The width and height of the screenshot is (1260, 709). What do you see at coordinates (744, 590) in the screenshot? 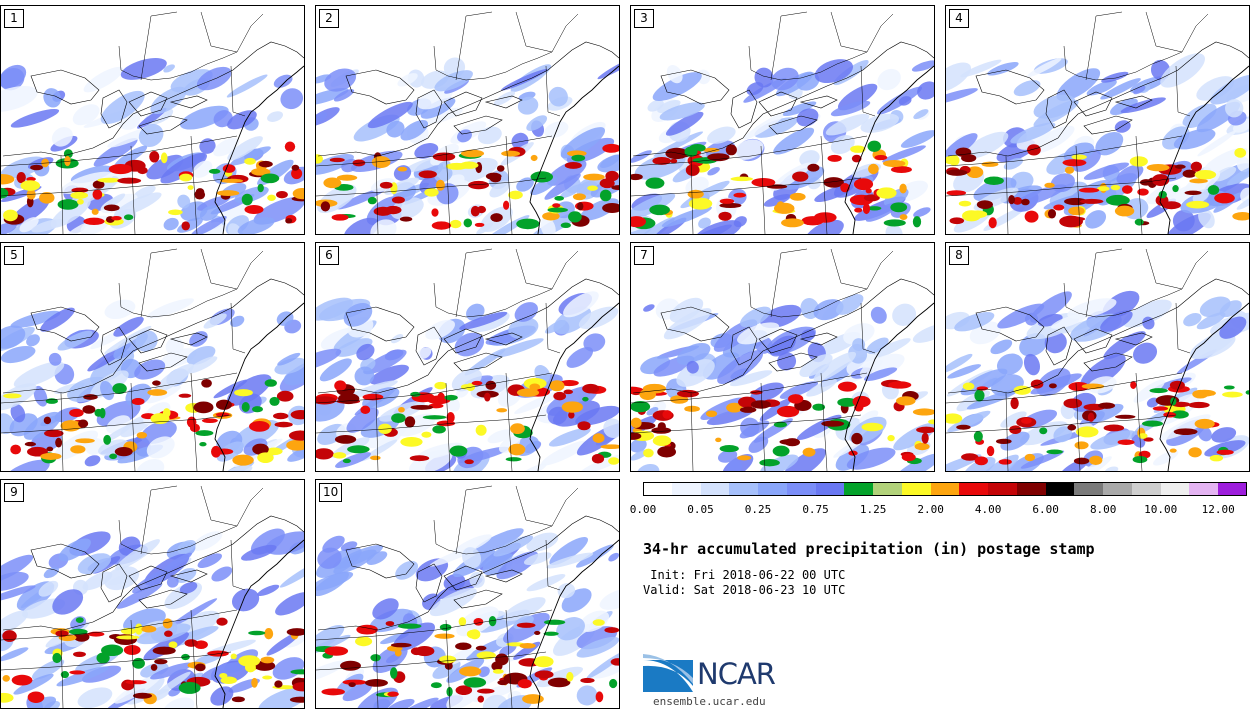
I see `valid-time: Valid: Sat 2018-06-23 10 UTC` at bounding box center [744, 590].